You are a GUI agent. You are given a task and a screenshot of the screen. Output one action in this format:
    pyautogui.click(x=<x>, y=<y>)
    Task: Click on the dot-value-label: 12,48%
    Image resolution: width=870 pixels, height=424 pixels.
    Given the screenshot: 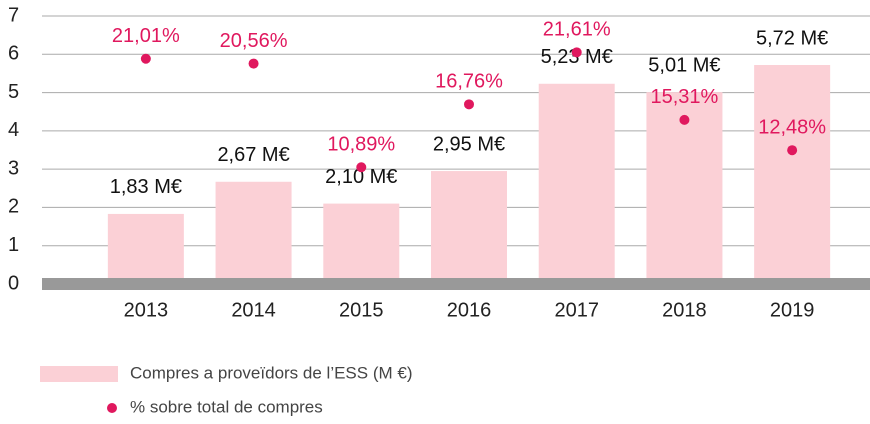 What is the action you would take?
    pyautogui.click(x=792, y=127)
    